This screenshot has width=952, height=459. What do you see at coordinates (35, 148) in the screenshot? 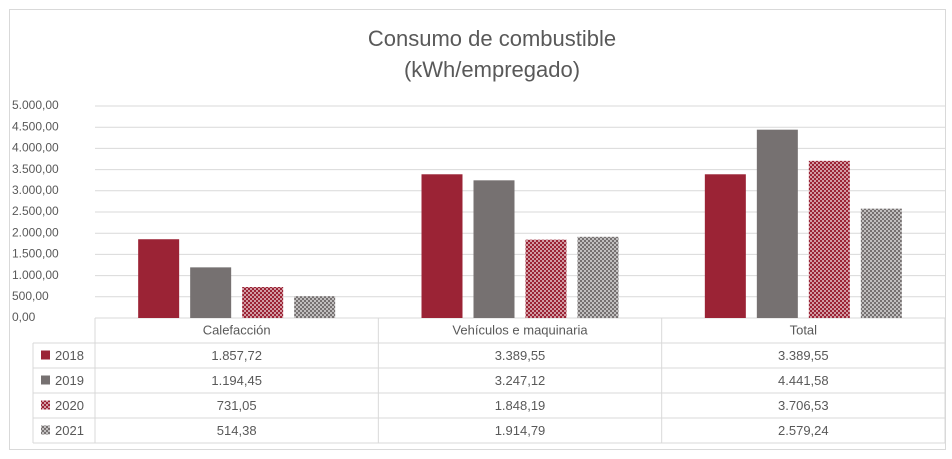
I see `y-tick-label: 4.000,00` at bounding box center [35, 148].